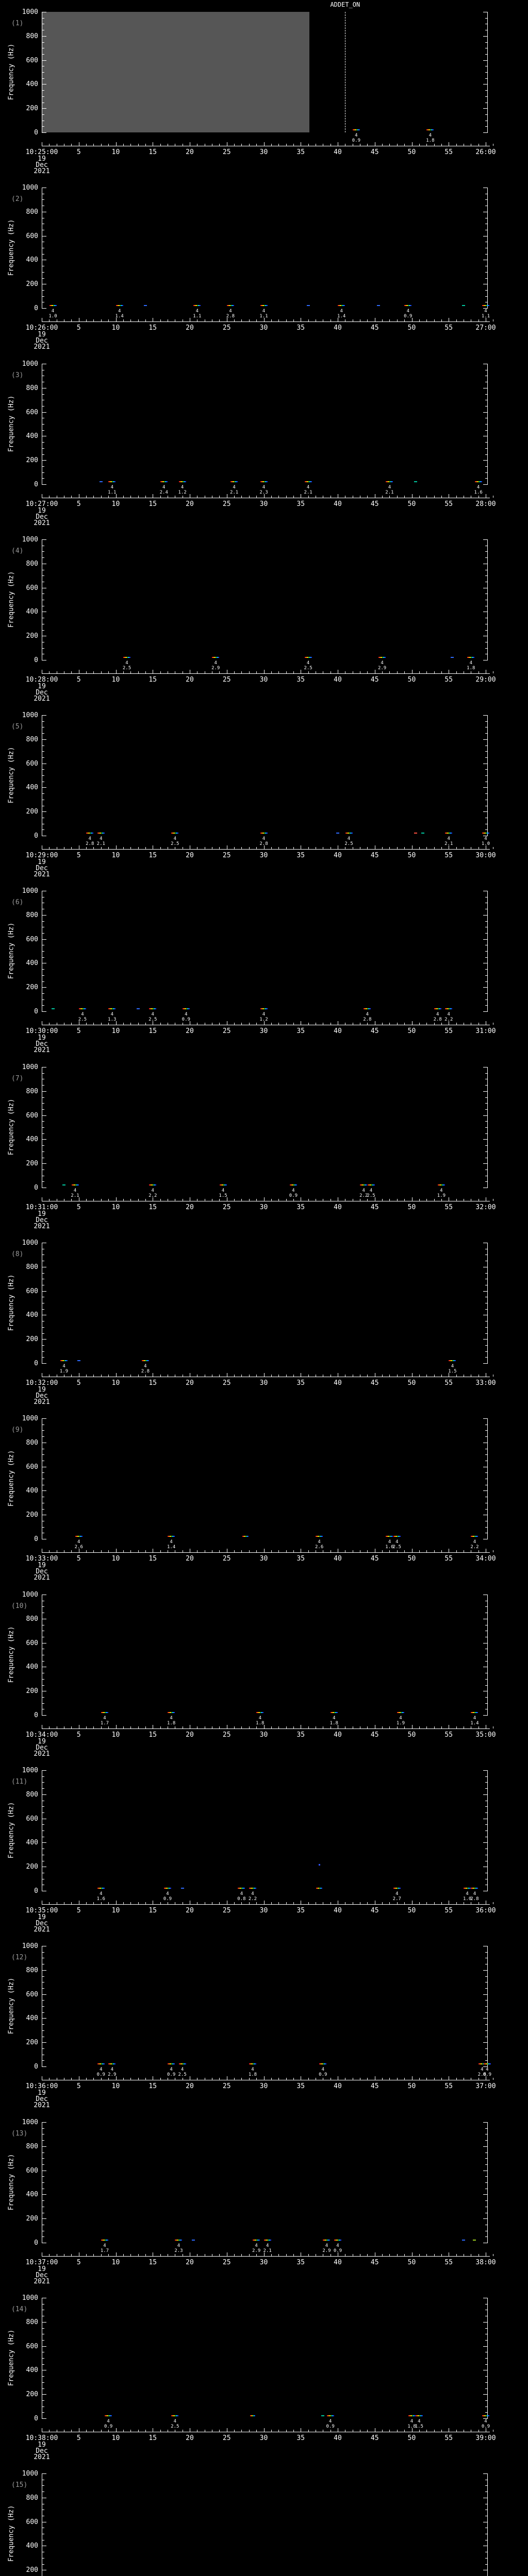 The height and width of the screenshot is (2576, 528). What do you see at coordinates (78, 1547) in the screenshot?
I see `event-duration-label: 2.6` at bounding box center [78, 1547].